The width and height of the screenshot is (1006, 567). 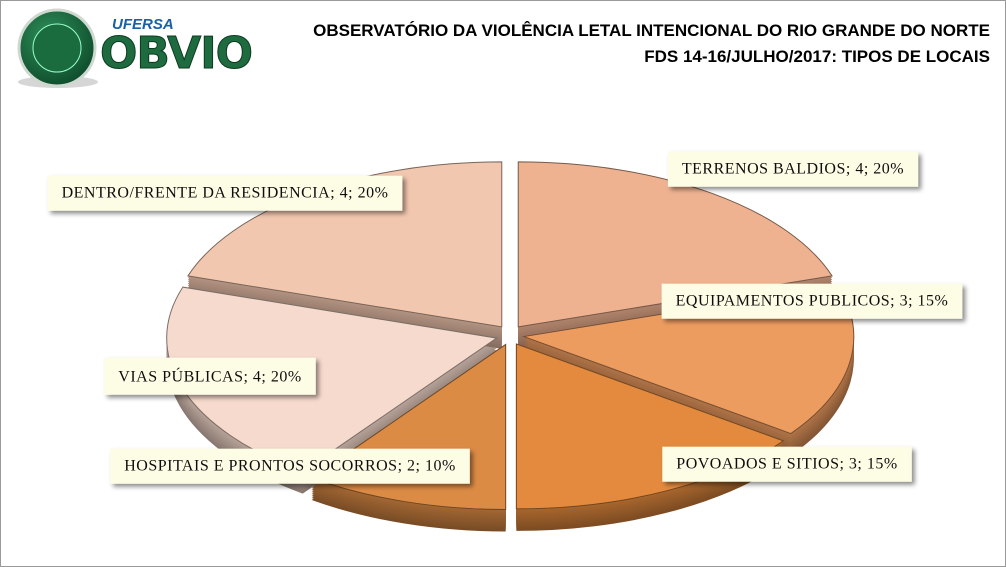 I want to click on logo-text: OBVIO, so click(x=176, y=53).